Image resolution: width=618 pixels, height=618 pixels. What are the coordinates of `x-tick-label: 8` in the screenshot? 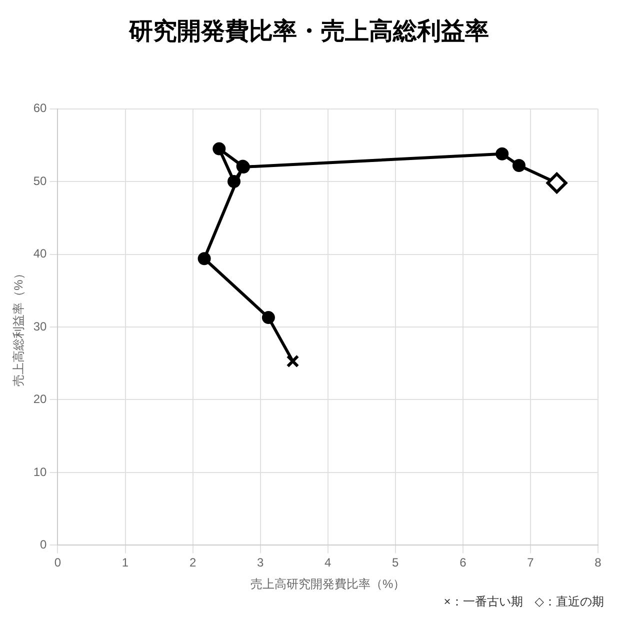 It's located at (598, 563).